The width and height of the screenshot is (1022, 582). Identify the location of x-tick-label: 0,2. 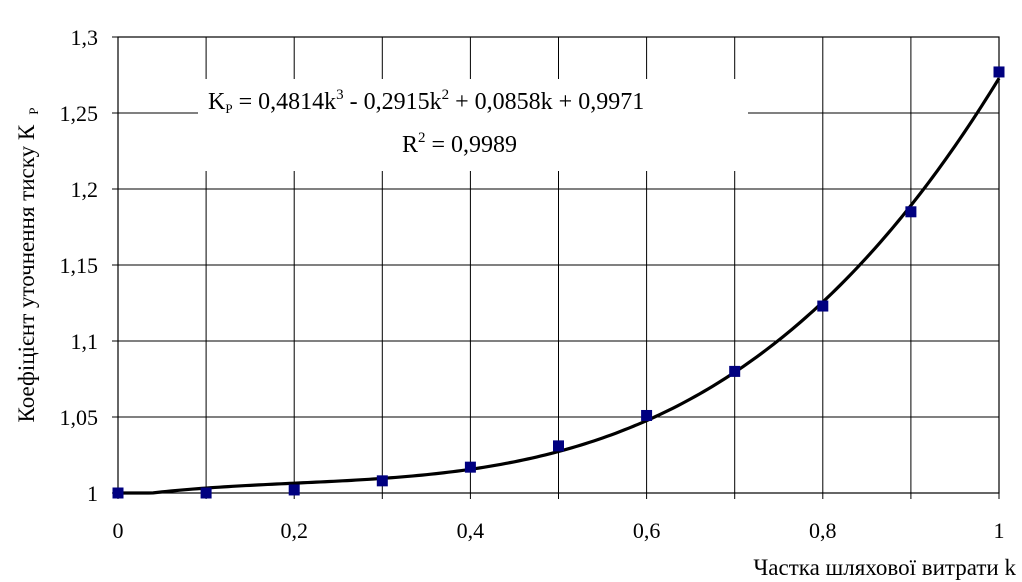
(294, 530).